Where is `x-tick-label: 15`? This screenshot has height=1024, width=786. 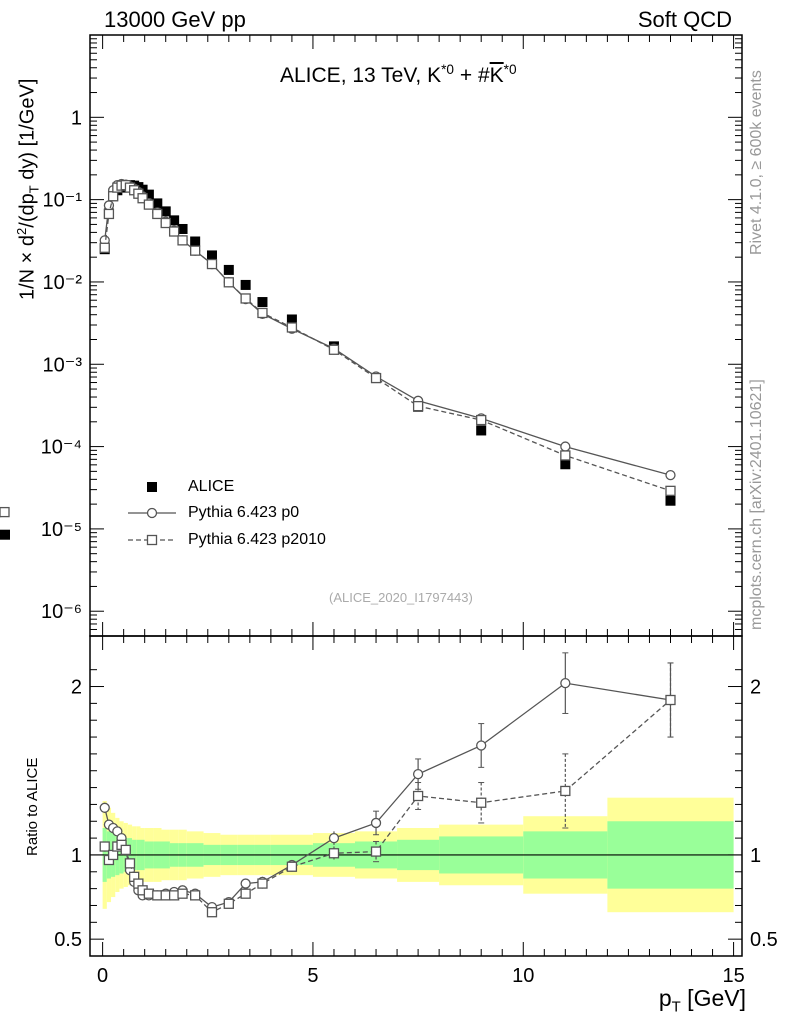
x-tick-label: 15 is located at coordinates (733, 976).